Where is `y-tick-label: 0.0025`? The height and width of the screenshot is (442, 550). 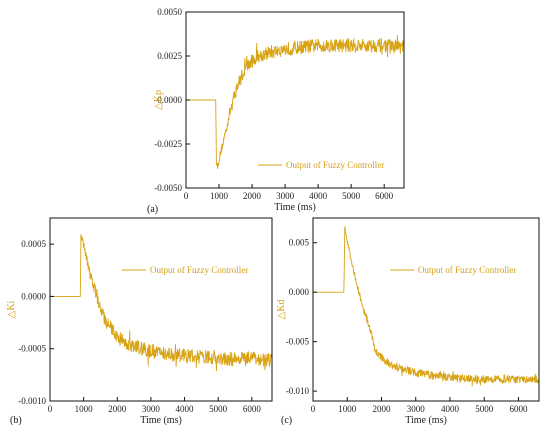 y-tick-label: 0.0025 is located at coordinates (169, 56).